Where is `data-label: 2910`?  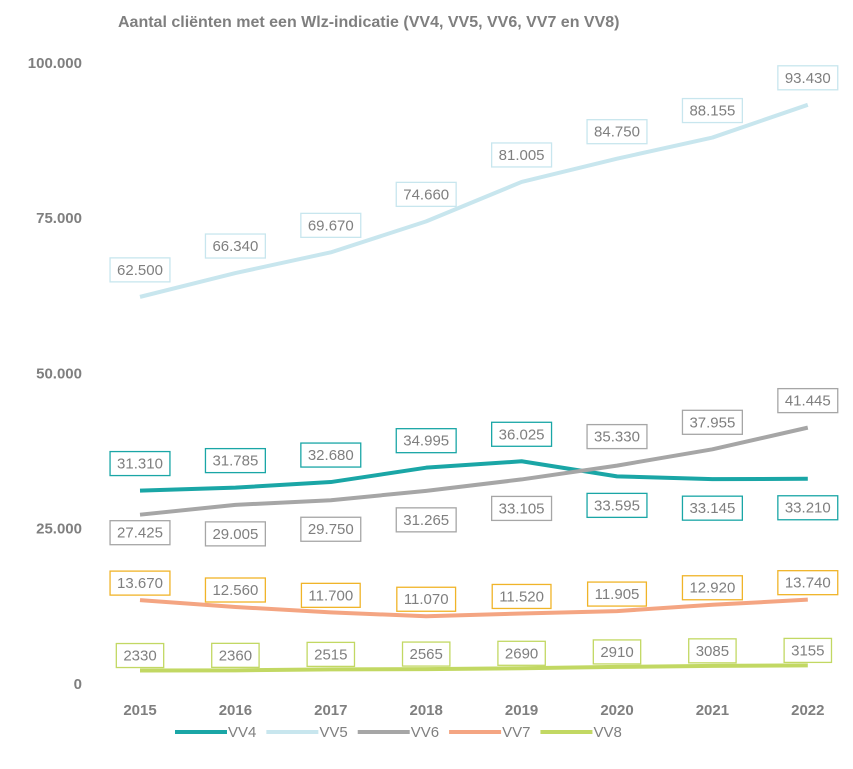
data-label: 2910 is located at coordinates (616, 652).